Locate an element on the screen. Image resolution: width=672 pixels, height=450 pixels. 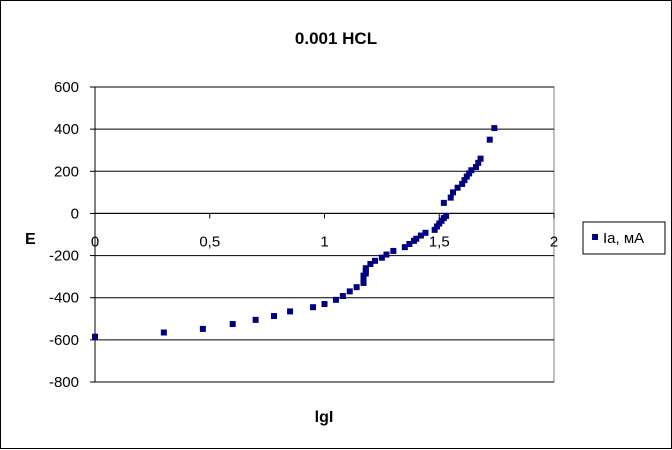
y-tick-label: -400 is located at coordinates (64, 298).